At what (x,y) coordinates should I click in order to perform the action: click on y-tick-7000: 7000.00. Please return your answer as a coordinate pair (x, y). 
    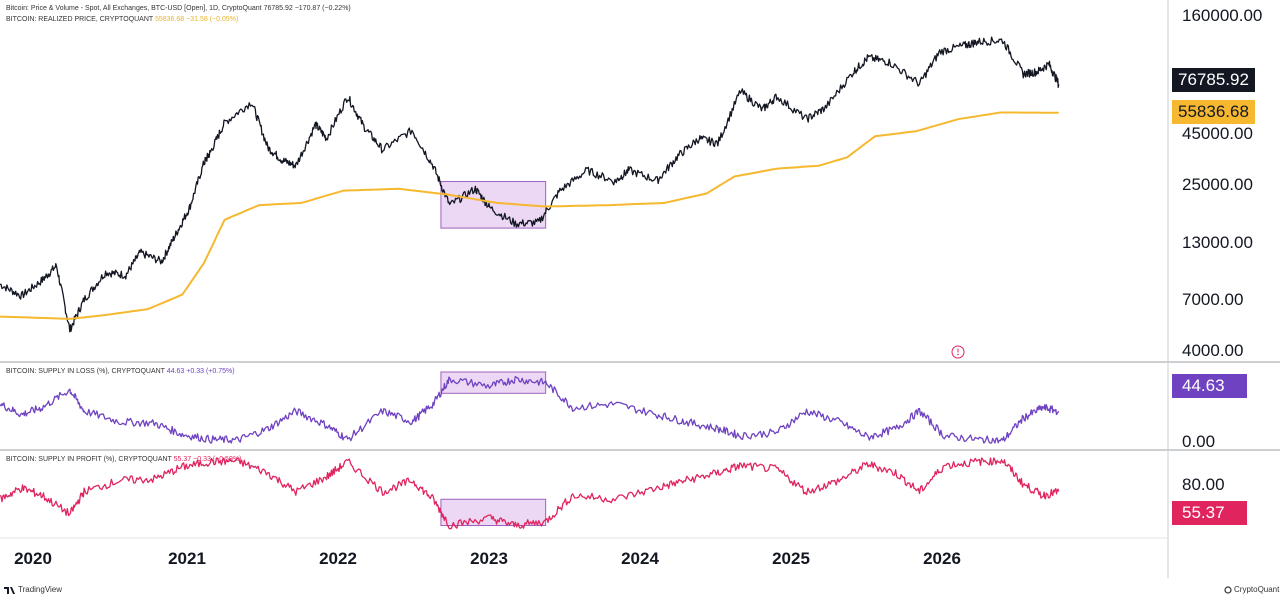
    Looking at the image, I should click on (1213, 299).